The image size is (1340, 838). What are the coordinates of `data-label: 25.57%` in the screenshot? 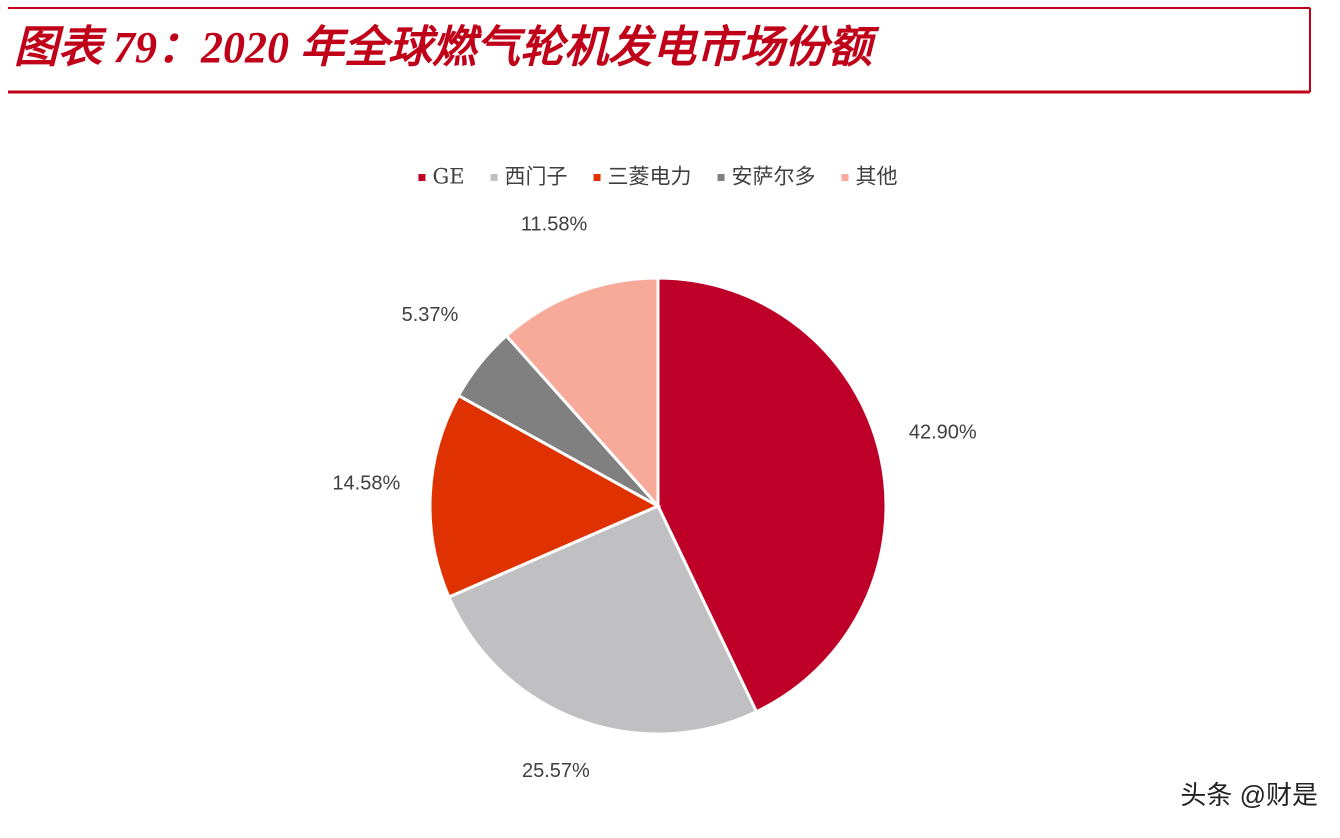 It's located at (556, 771).